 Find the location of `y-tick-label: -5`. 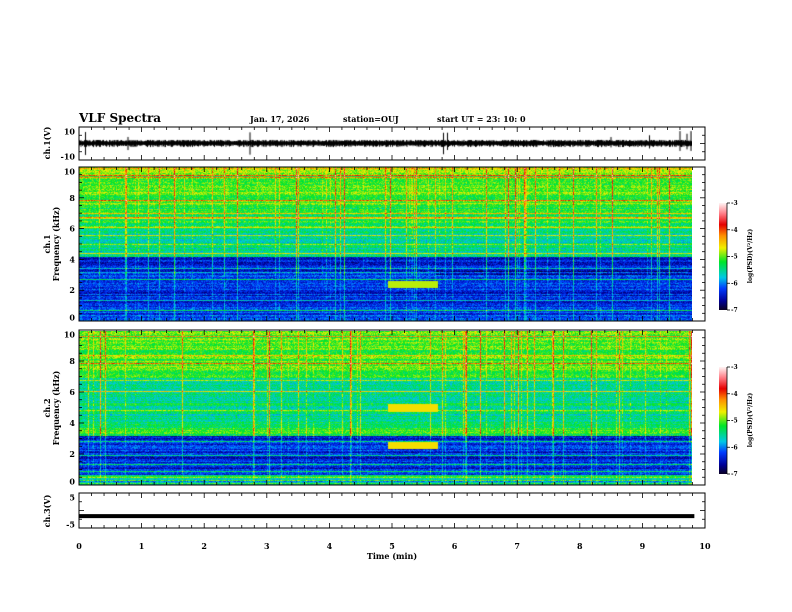

y-tick-label: -5 is located at coordinates (70, 525).